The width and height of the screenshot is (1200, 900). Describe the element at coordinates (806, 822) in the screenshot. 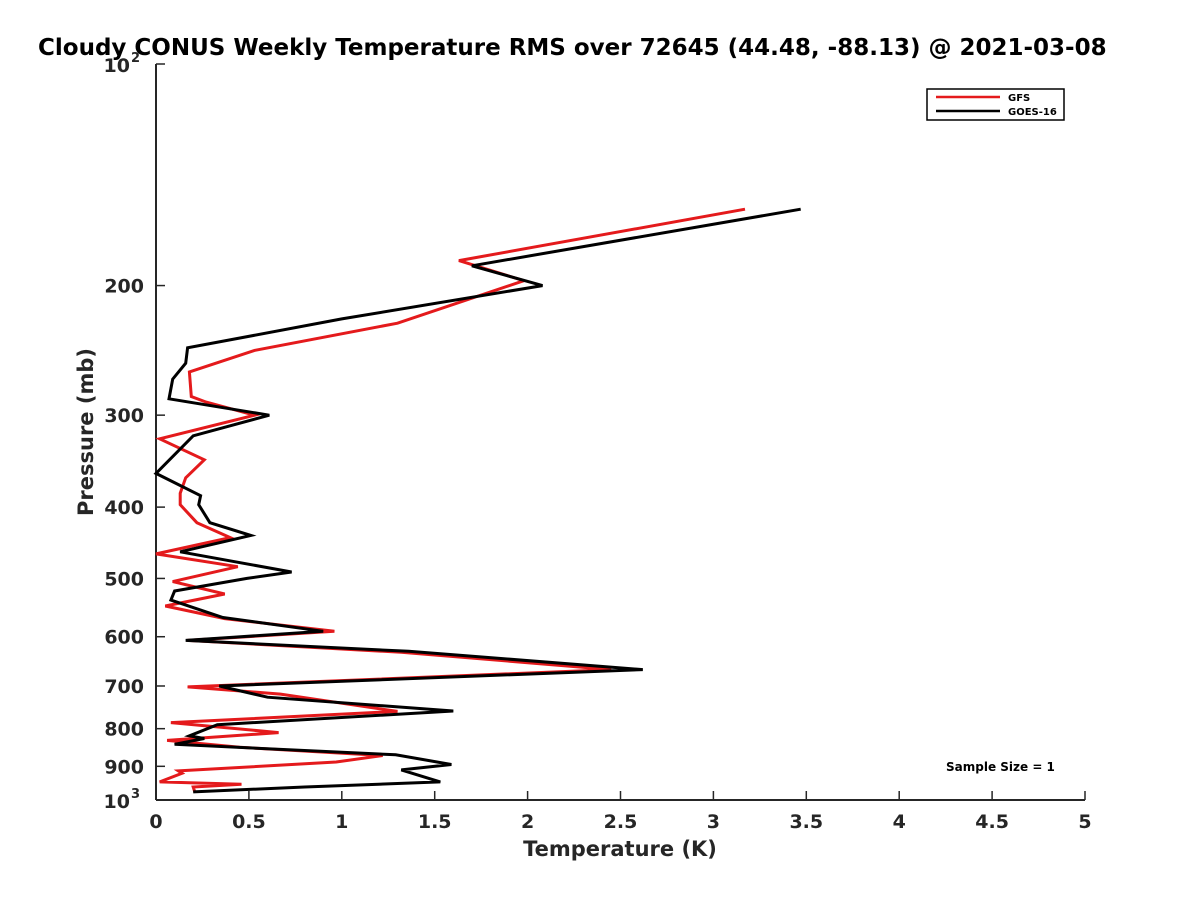

I see `x-tick-label: 3.5` at that location.